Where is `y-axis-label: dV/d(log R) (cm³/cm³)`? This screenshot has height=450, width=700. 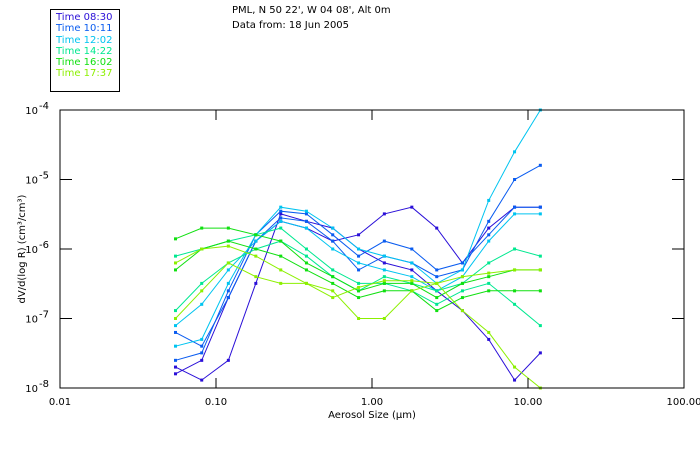
y-axis-label: dV/d(log R) (cm³/cm³) is located at coordinates (22, 248).